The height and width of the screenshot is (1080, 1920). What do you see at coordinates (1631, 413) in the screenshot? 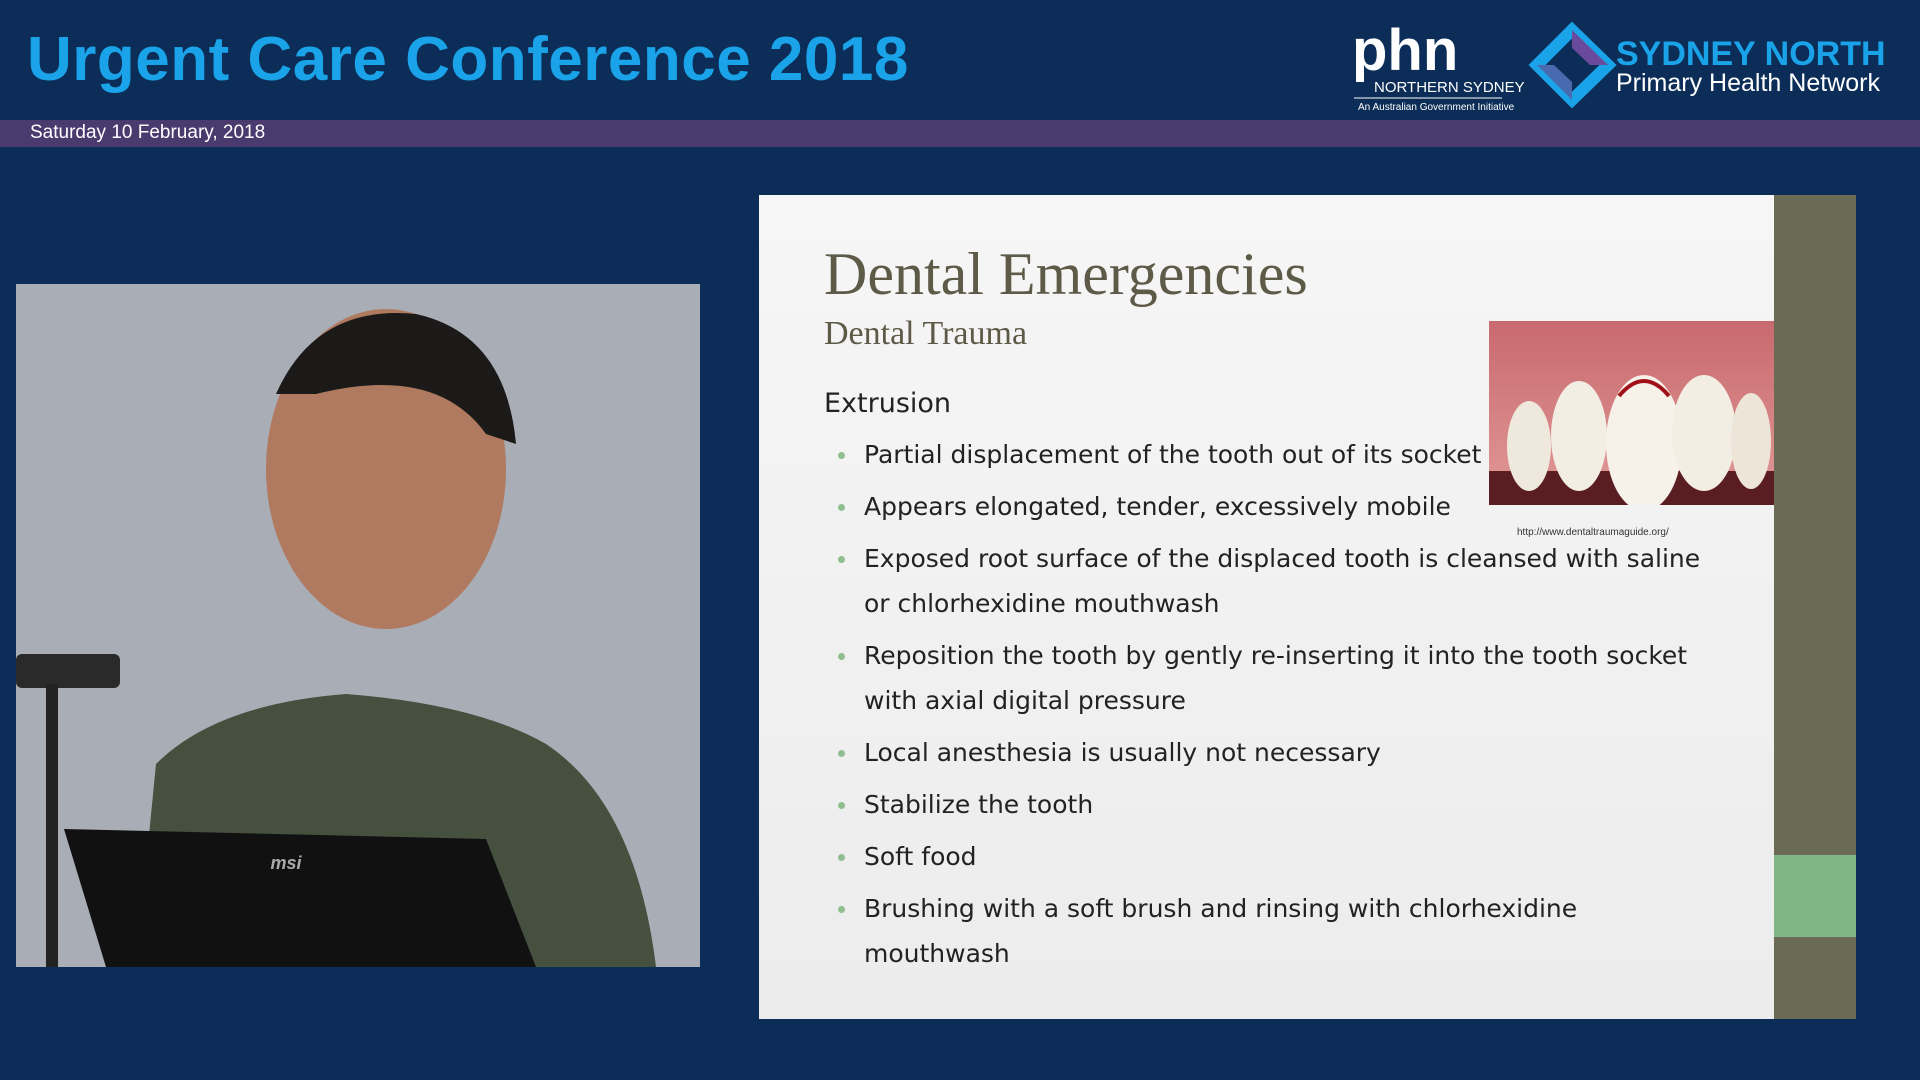
I see `teeth-photo` at bounding box center [1631, 413].